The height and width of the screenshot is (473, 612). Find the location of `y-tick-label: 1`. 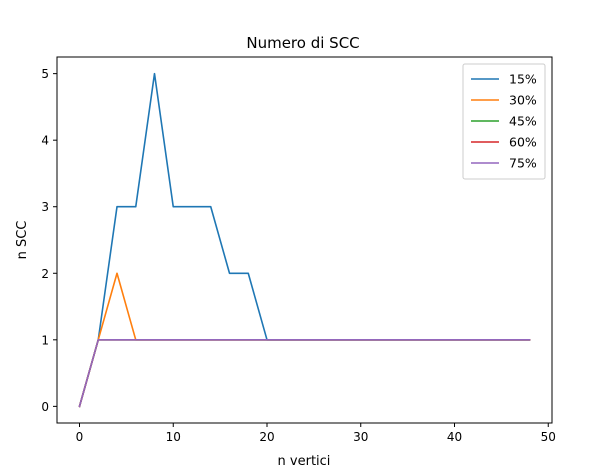

y-tick-label: 1 is located at coordinates (45, 340).